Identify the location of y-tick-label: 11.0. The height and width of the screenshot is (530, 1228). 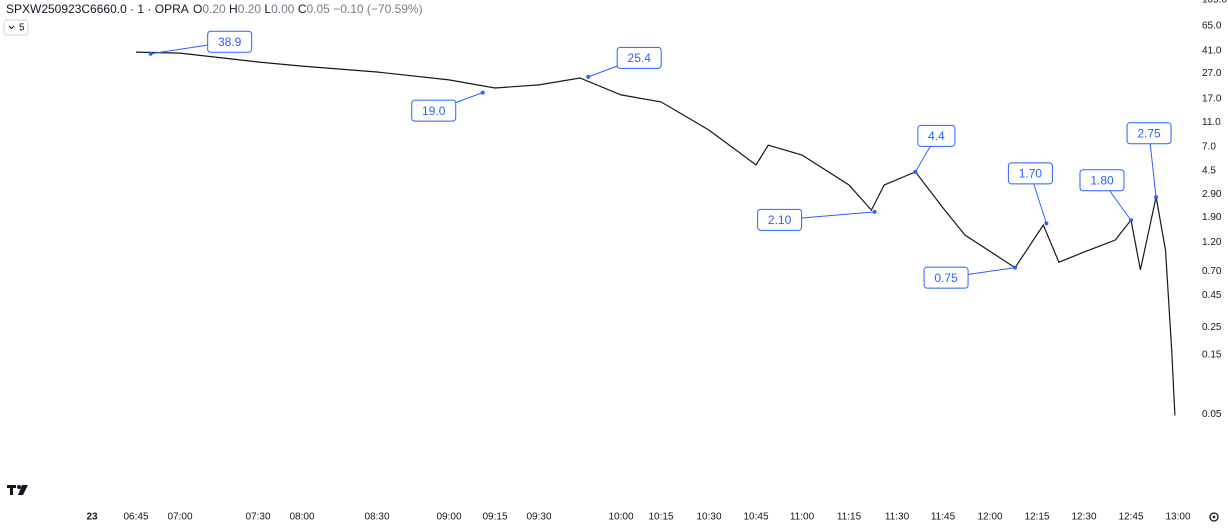
(1211, 122).